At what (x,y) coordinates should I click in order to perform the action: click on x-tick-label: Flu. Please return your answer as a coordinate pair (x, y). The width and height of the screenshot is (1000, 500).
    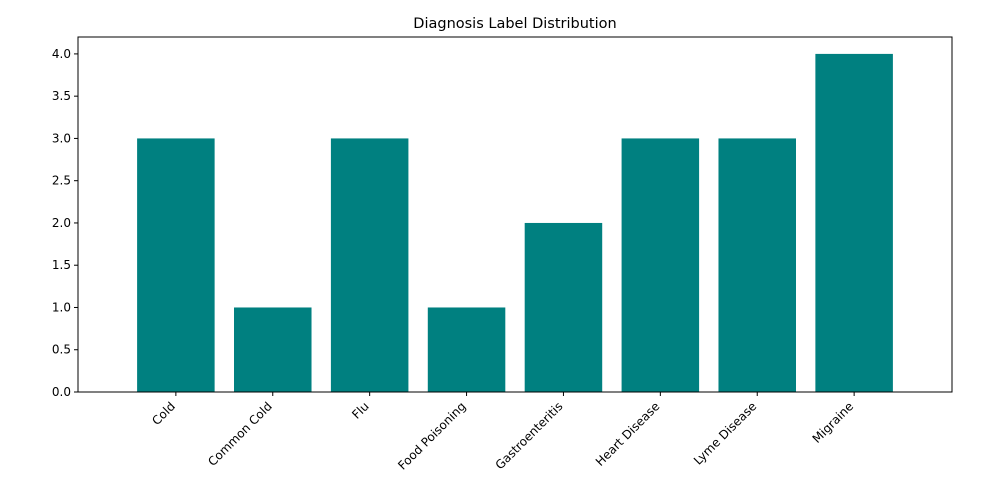
    Looking at the image, I should click on (360, 410).